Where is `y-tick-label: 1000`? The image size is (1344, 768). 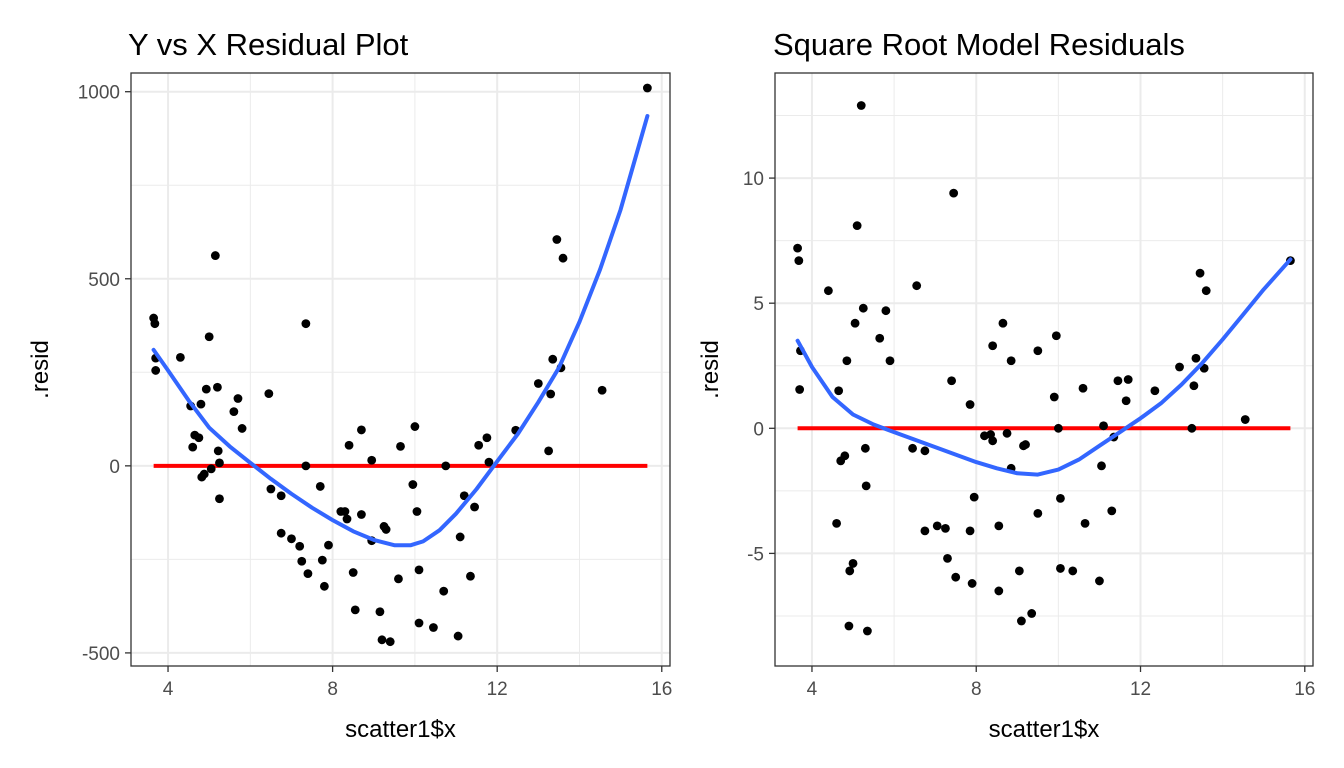 y-tick-label: 1000 is located at coordinates (99, 93).